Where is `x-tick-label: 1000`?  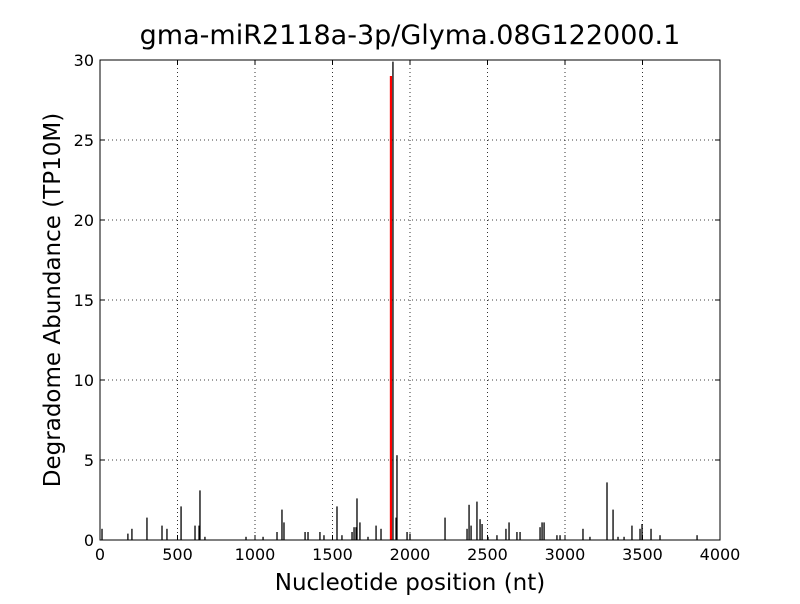
x-tick-label: 1000 is located at coordinates (255, 554).